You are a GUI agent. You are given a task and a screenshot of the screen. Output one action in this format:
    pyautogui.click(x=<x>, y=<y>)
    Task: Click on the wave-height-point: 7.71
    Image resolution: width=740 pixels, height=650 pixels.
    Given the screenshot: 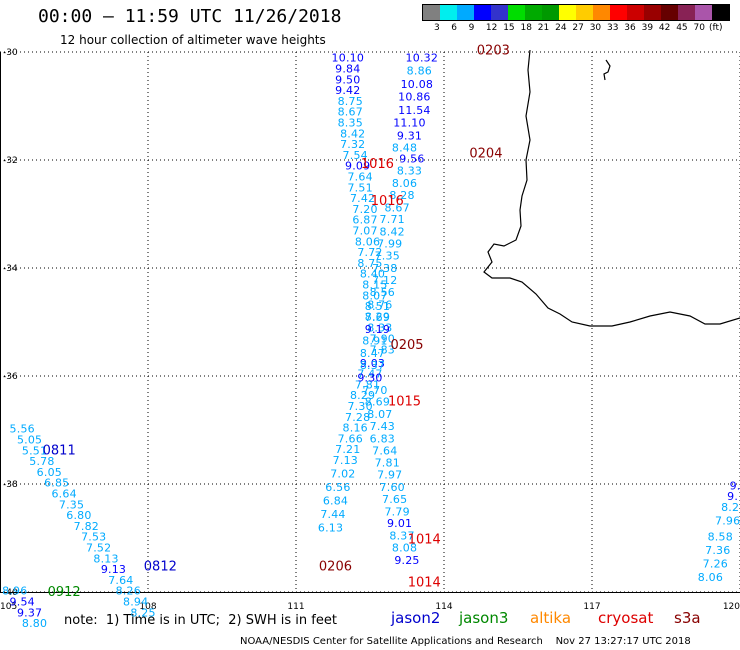 What is the action you would take?
    pyautogui.click(x=392, y=219)
    